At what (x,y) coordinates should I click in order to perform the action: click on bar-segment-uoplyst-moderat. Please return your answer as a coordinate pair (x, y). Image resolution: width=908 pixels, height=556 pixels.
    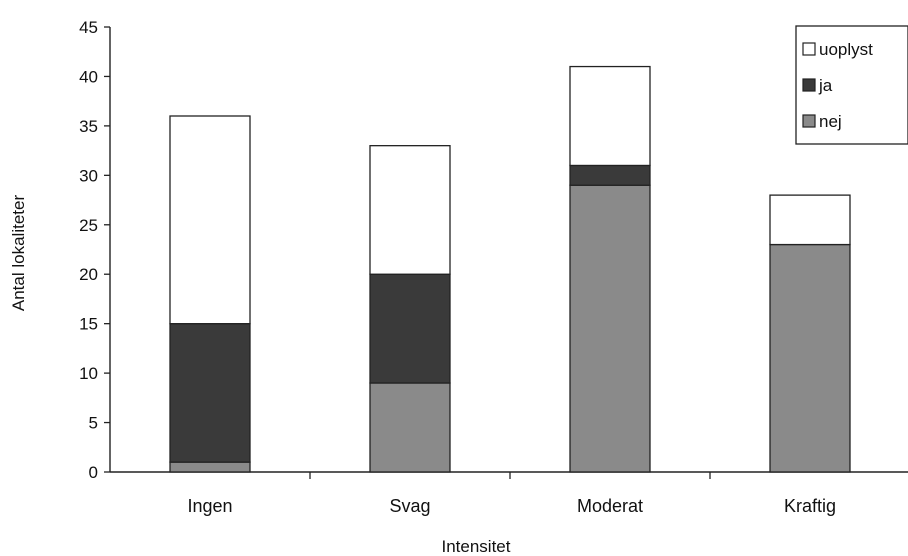
    Looking at the image, I should click on (610, 116).